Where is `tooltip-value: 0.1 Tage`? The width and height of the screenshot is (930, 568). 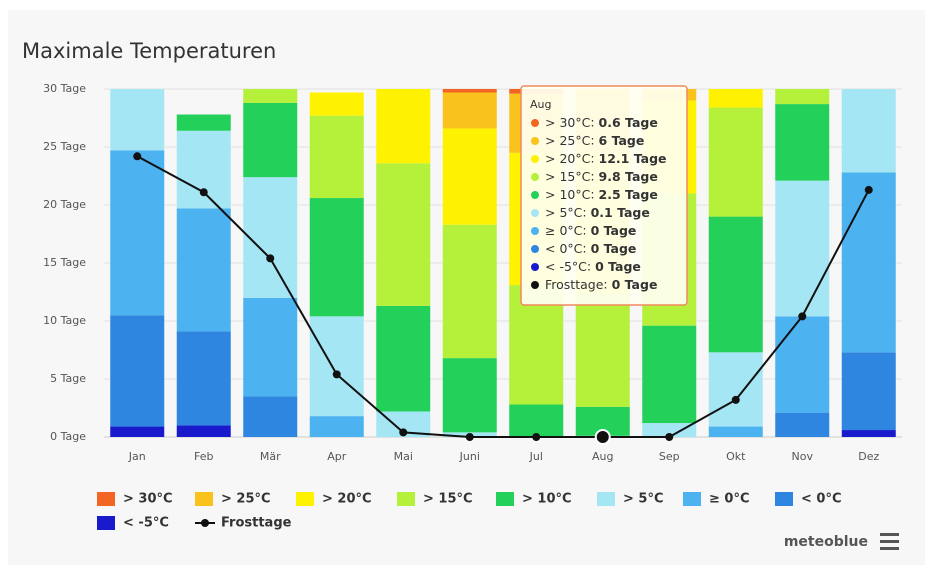
tooltip-value: 0.1 Tage is located at coordinates (620, 212).